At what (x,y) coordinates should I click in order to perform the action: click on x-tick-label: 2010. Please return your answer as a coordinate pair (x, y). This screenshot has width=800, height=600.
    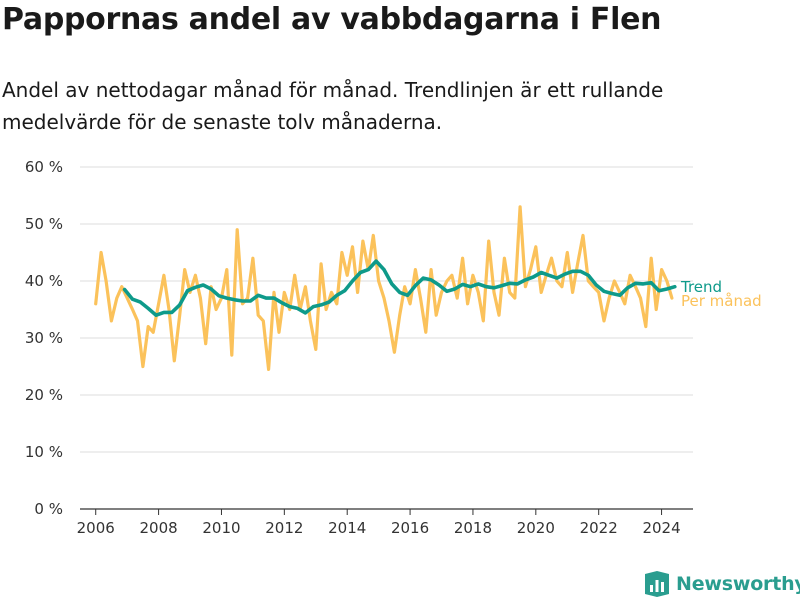
    Looking at the image, I should click on (221, 528).